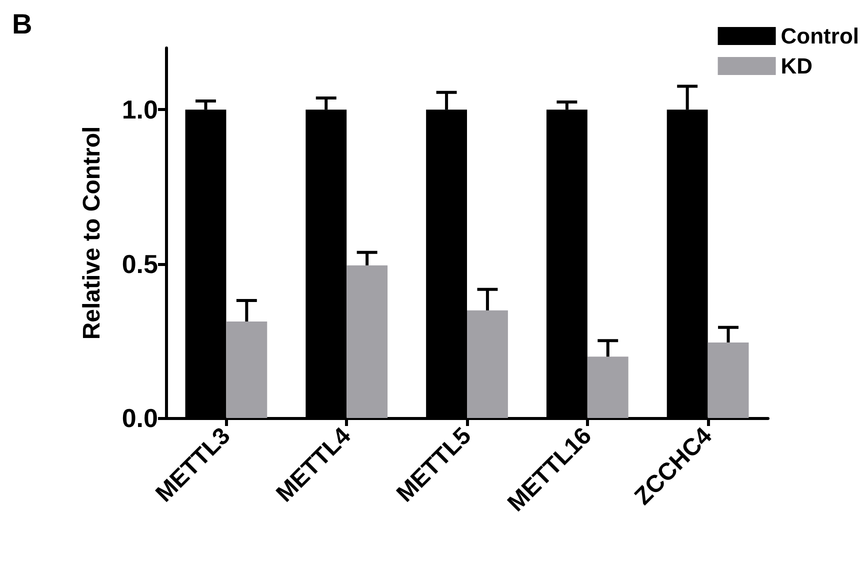 The width and height of the screenshot is (868, 576). Describe the element at coordinates (140, 109) in the screenshot. I see `y-tick-label: 1.0` at that location.